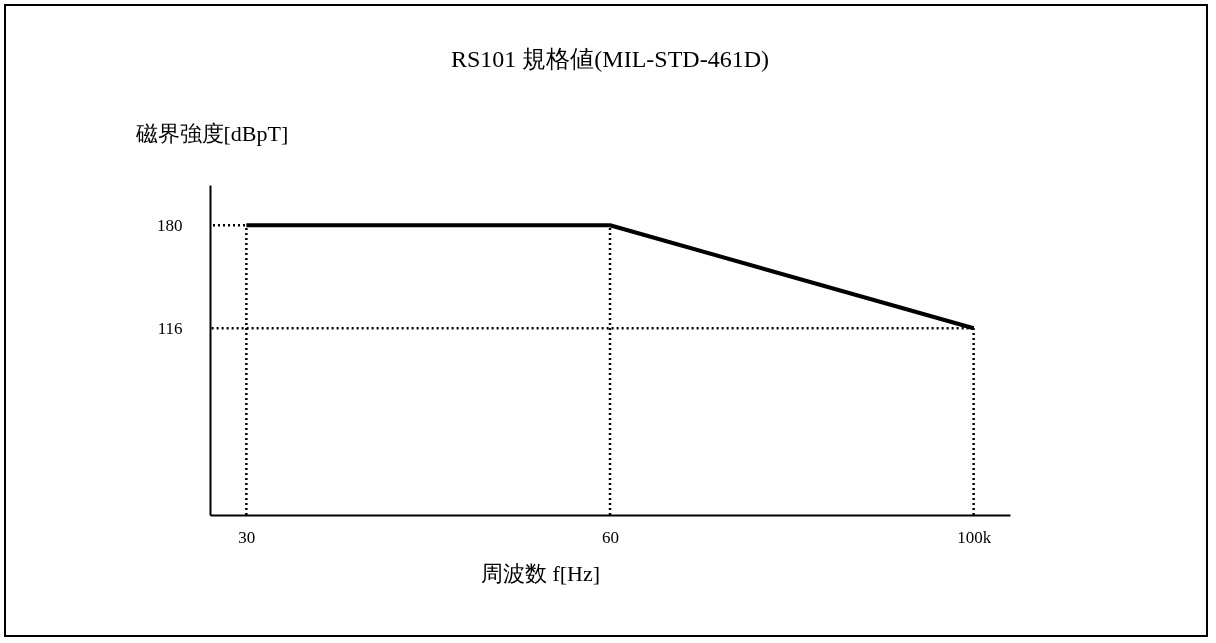  I want to click on x-tick-label: 30, so click(247, 537).